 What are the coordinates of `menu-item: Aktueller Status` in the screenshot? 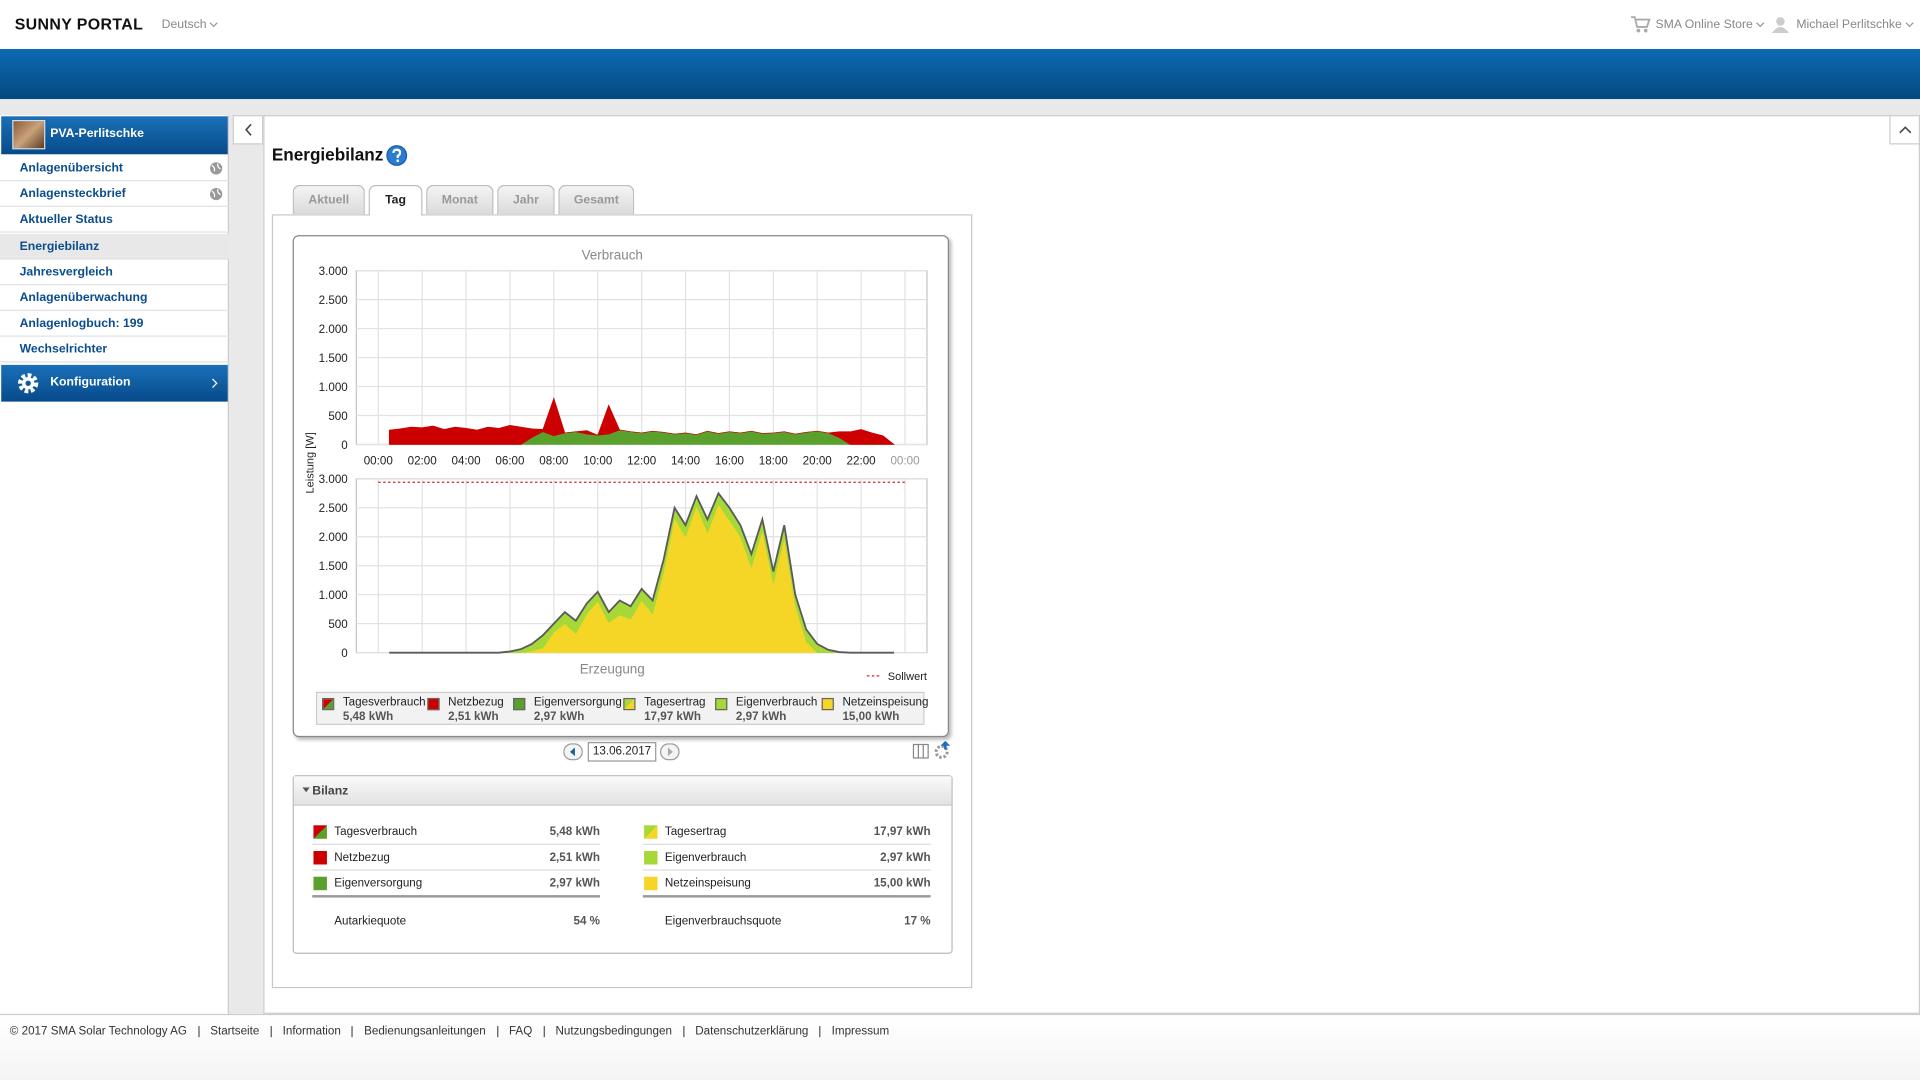 It's located at (114, 220).